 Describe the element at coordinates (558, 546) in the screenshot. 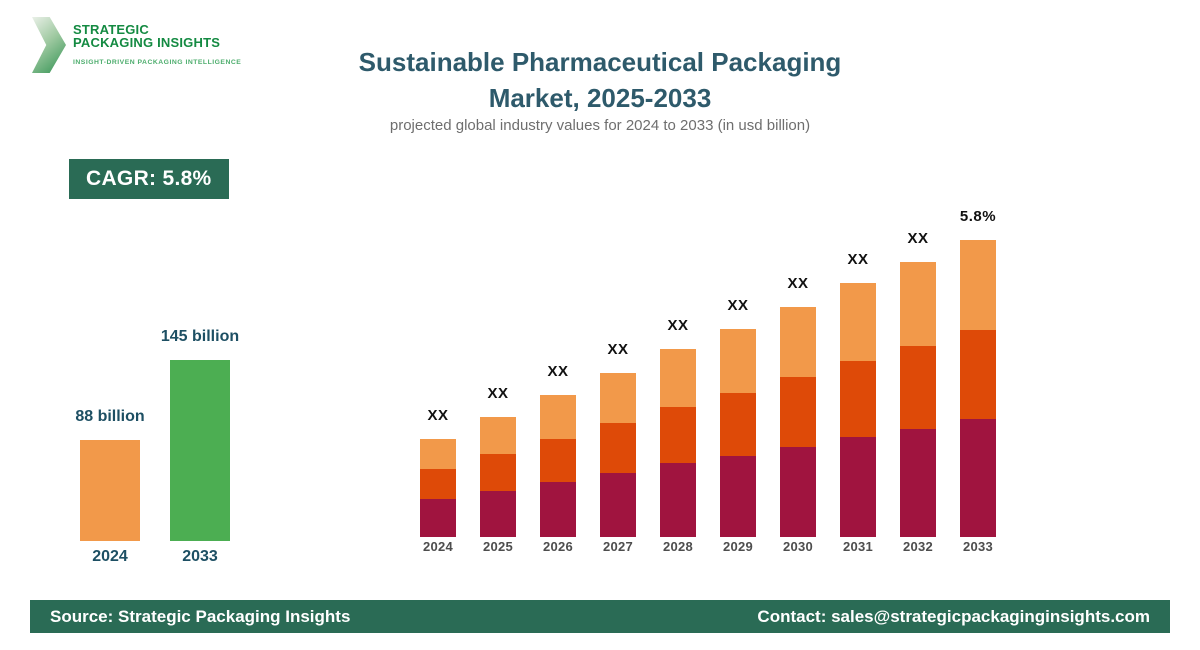

I see `year-axis-label: 2026` at that location.